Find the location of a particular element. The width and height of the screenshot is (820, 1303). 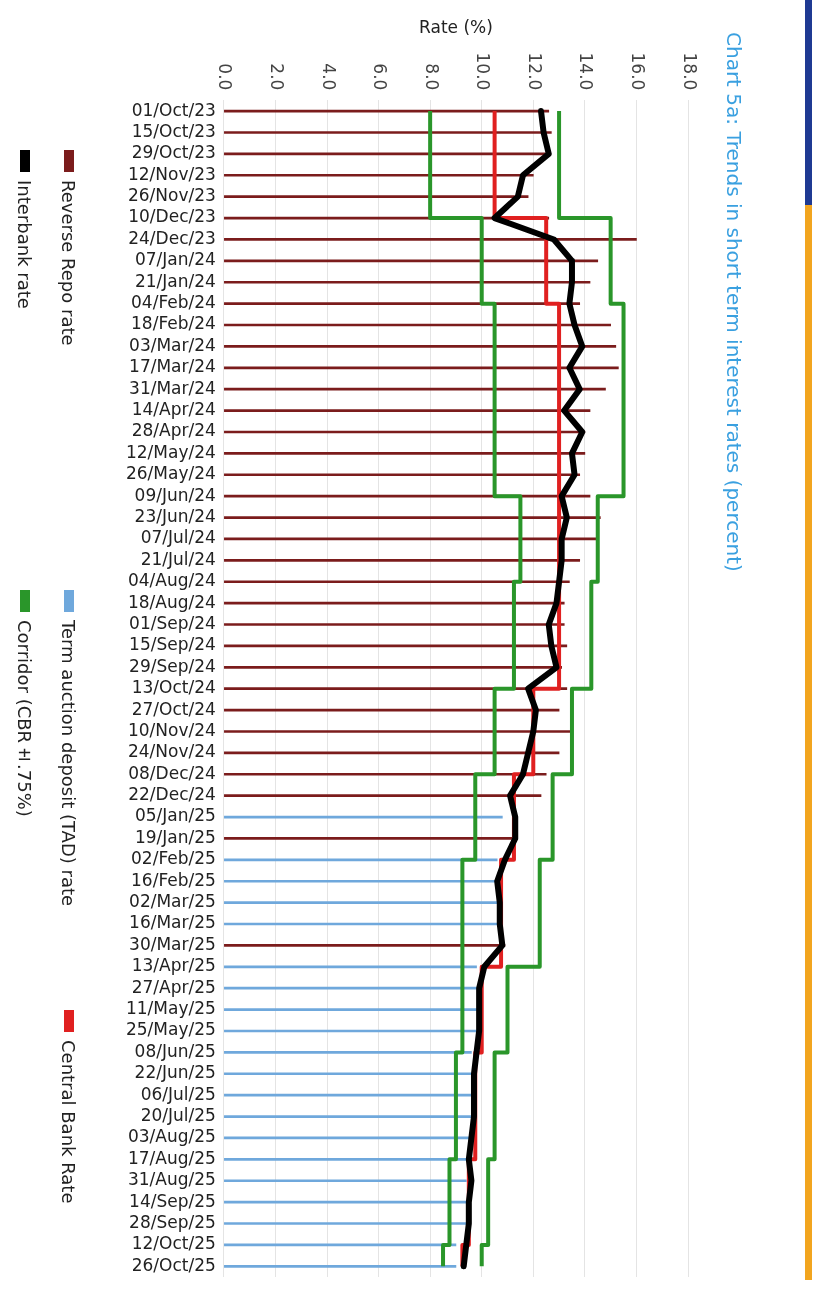

legend-label: Central Bank Rate is located at coordinates (68, 1122).